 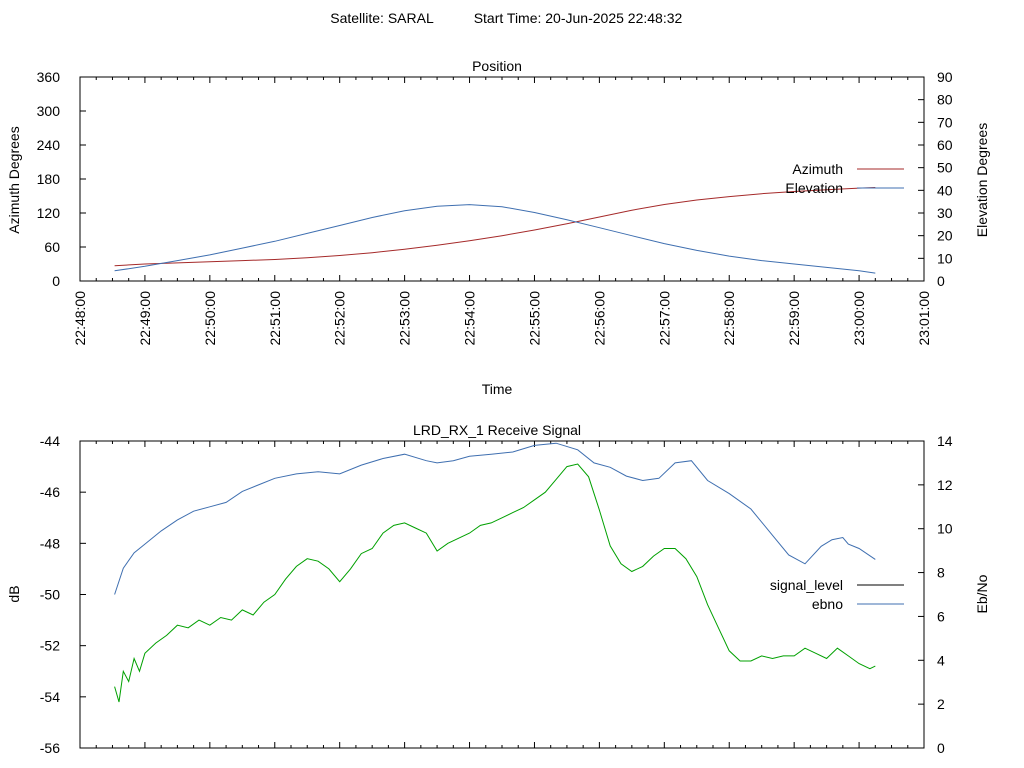 What do you see at coordinates (382, 18) in the screenshot?
I see `satellite-label: Satellite: SARAL` at bounding box center [382, 18].